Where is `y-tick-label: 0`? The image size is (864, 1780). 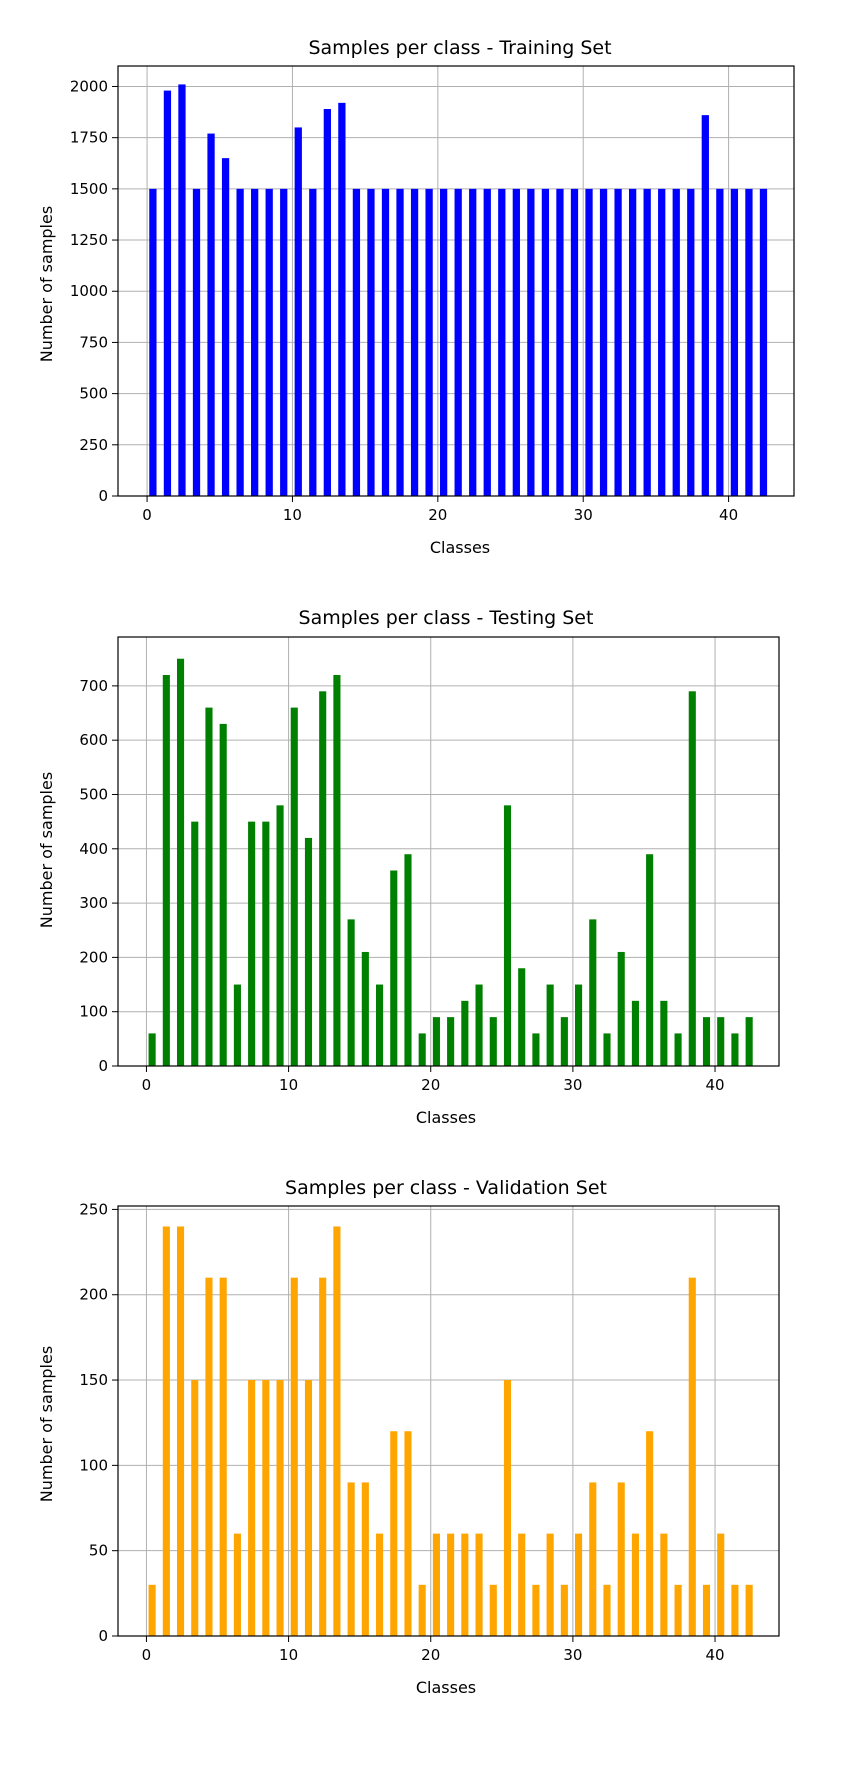 y-tick-label: 0 is located at coordinates (103, 1636).